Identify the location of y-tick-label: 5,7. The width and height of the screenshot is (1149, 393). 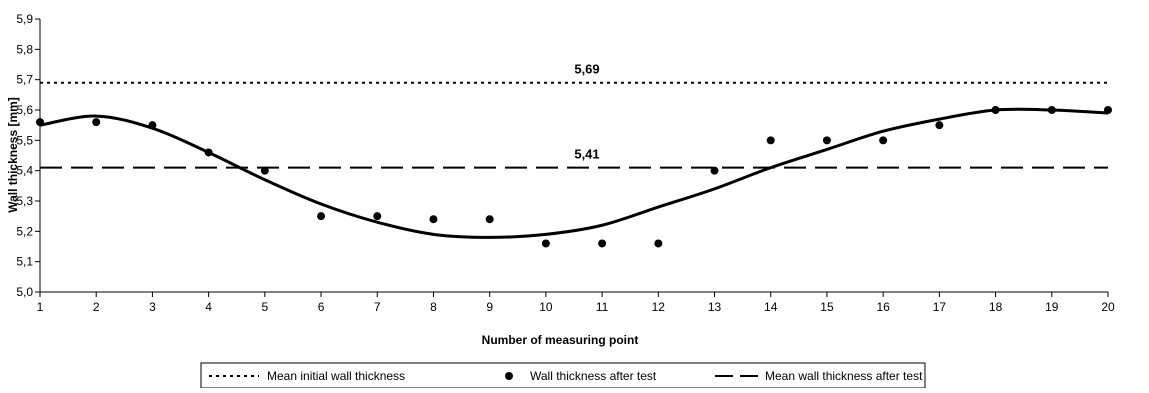
(24, 80).